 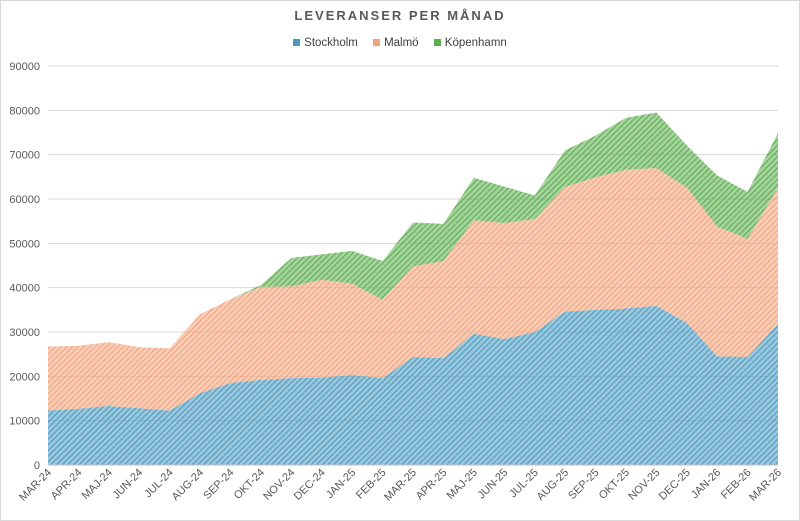 What do you see at coordinates (432, 485) in the screenshot?
I see `x-tick-label: APR-25` at bounding box center [432, 485].